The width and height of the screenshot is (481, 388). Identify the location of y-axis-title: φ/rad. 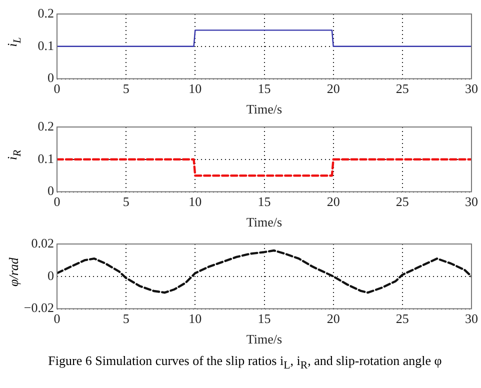
(14, 272).